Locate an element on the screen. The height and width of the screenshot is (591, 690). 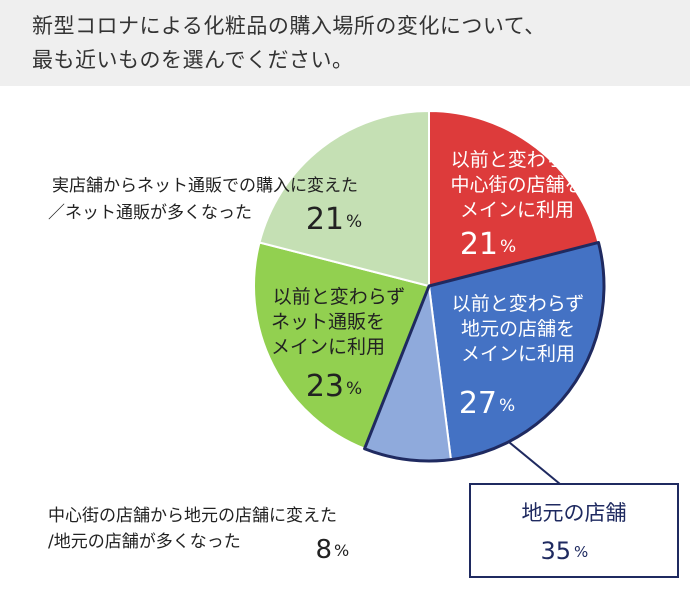
callout-label: 地元の店舗 is located at coordinates (574, 513).